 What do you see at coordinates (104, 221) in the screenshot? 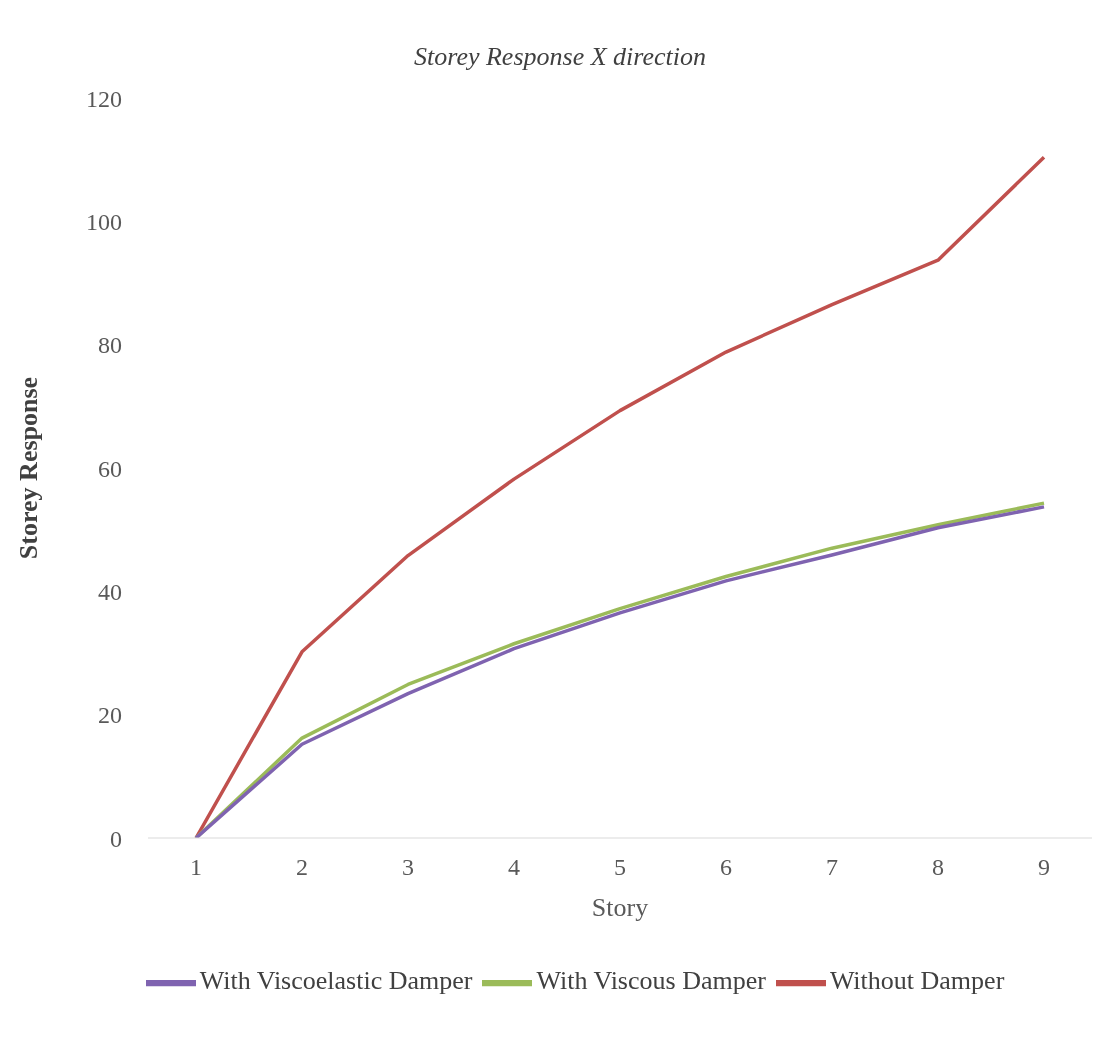
I see `y-tick-label: 100` at bounding box center [104, 221].